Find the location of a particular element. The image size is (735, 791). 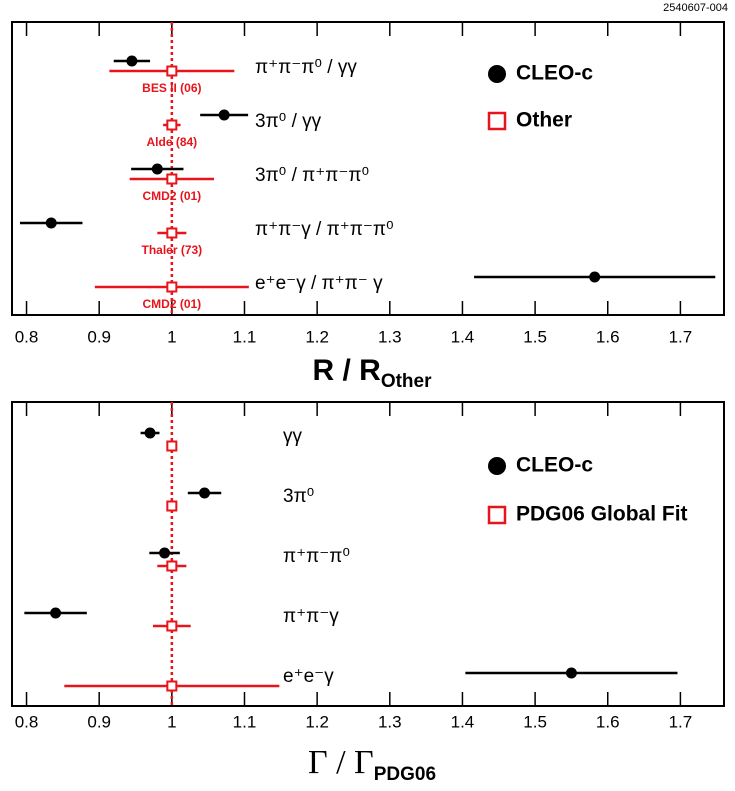

x-axis-title: R / ROther is located at coordinates (372, 373).